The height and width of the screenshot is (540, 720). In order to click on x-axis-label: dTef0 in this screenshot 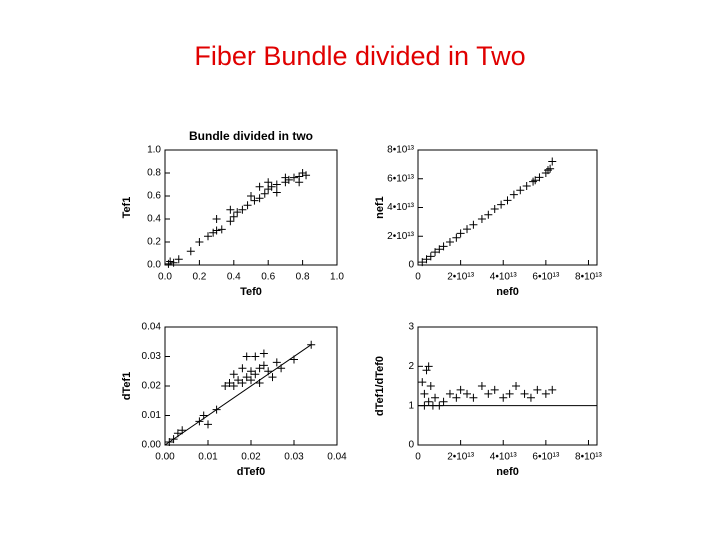, I will do `click(251, 472)`.